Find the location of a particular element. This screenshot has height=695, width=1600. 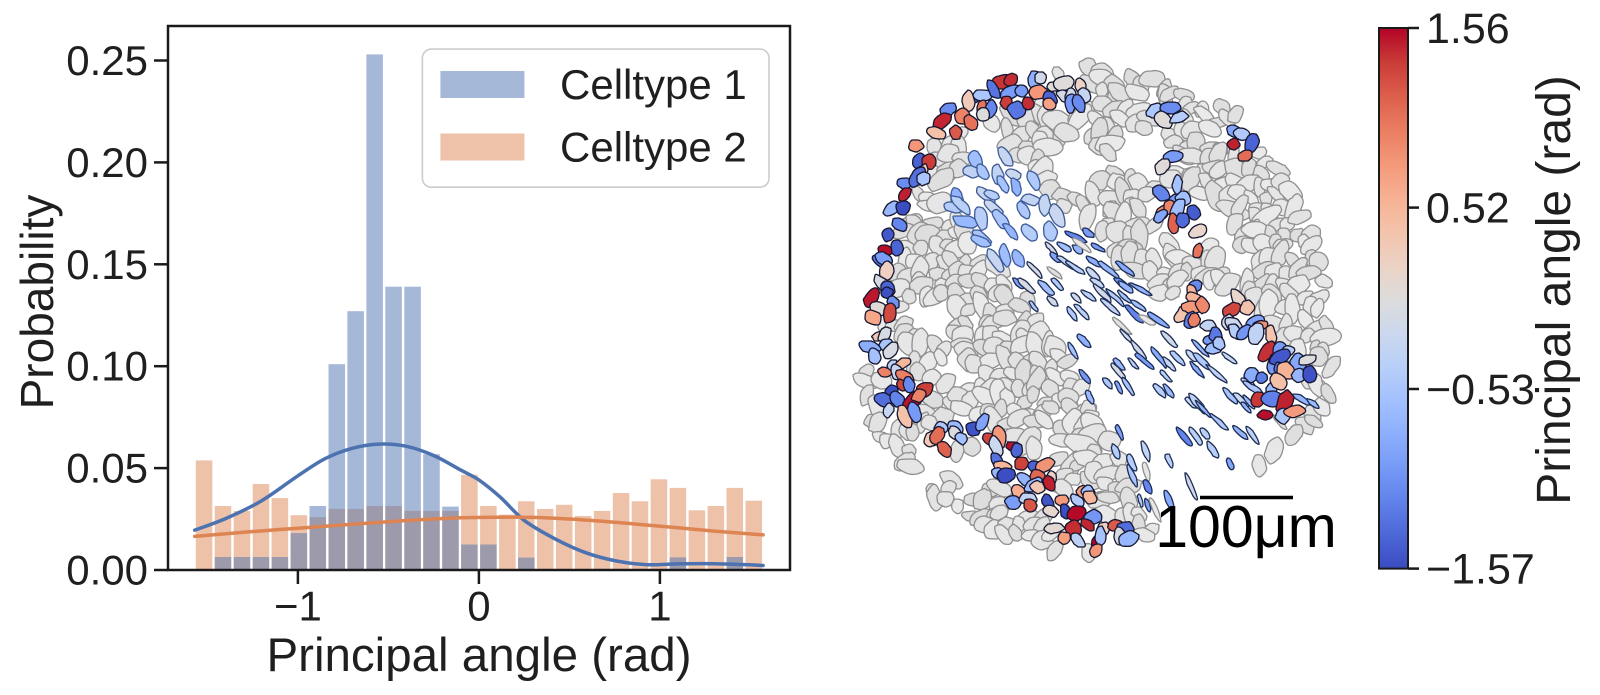

svg-text: 0.25 is located at coordinates (107, 60).